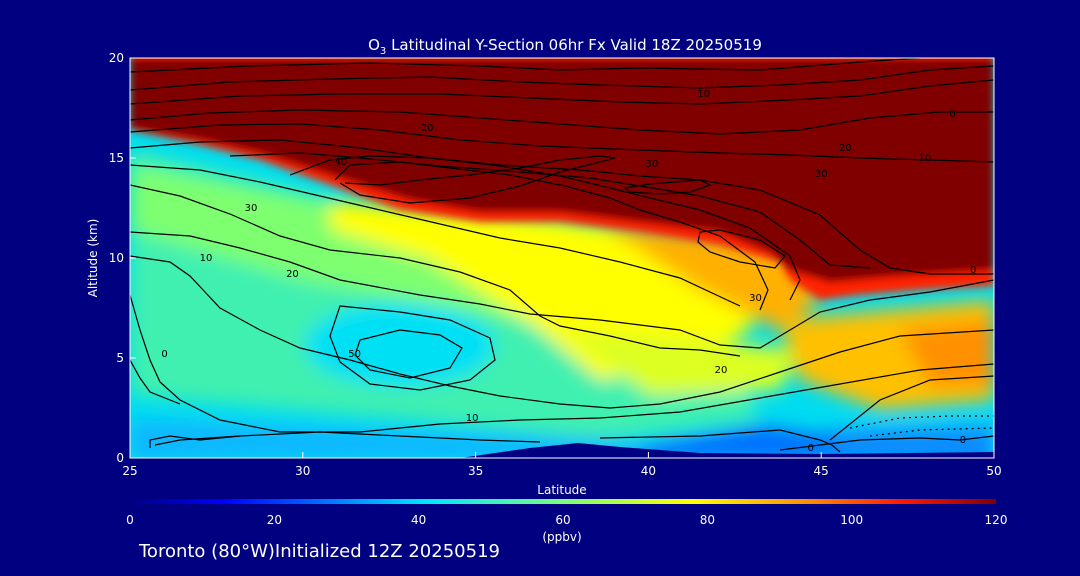  Describe the element at coordinates (475, 471) in the screenshot. I see `x-tick-label: 35` at that location.